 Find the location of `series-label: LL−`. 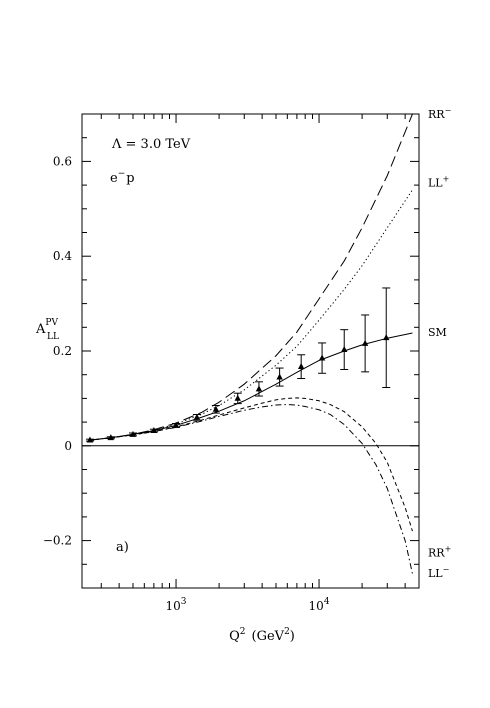

series-label: LL− is located at coordinates (438, 572).